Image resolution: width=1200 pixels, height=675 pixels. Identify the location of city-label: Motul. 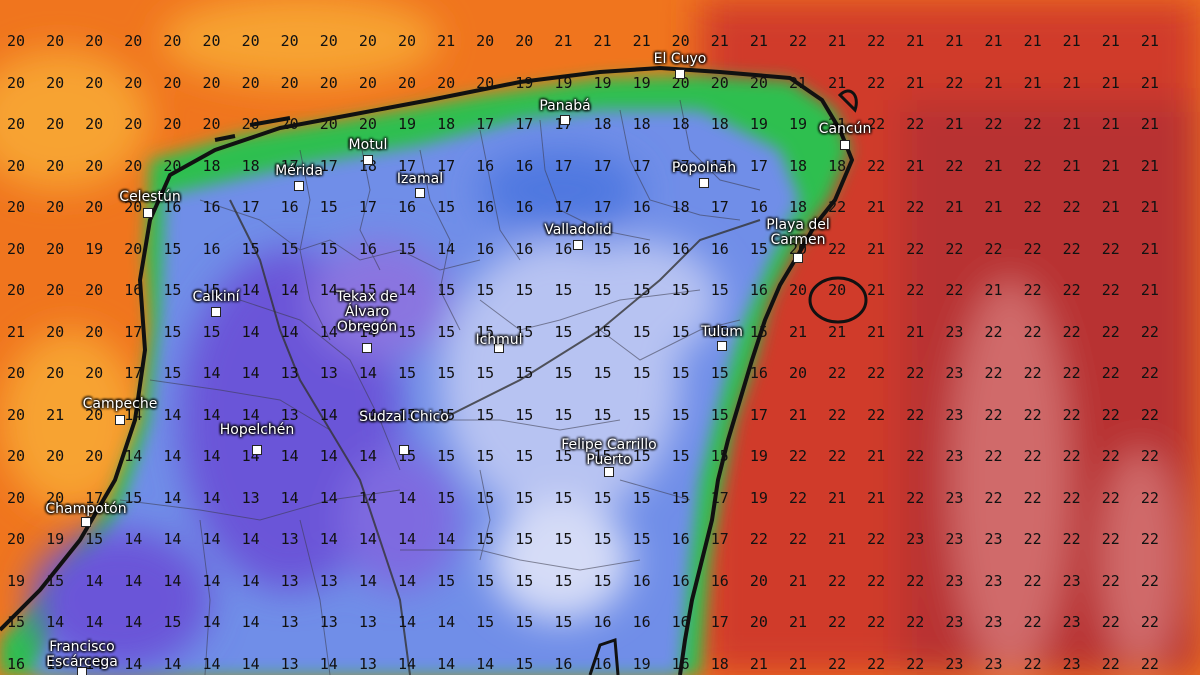
(368, 145).